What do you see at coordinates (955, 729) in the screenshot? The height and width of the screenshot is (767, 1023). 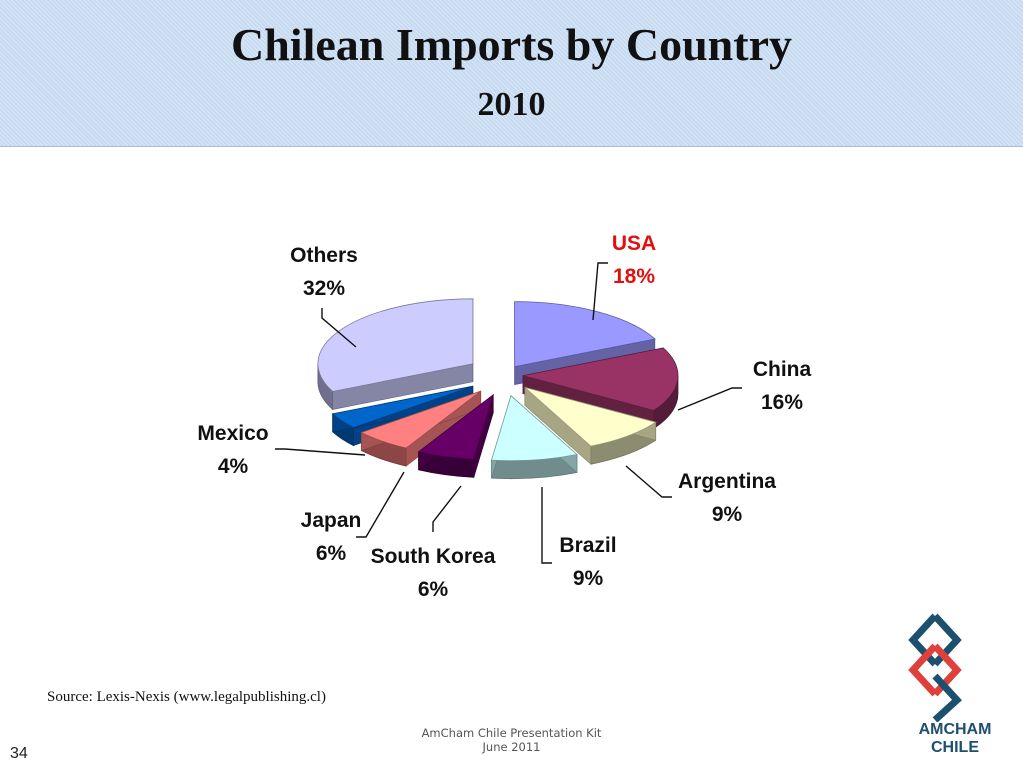 I see `logo-text-line-1: AMCHAM` at bounding box center [955, 729].